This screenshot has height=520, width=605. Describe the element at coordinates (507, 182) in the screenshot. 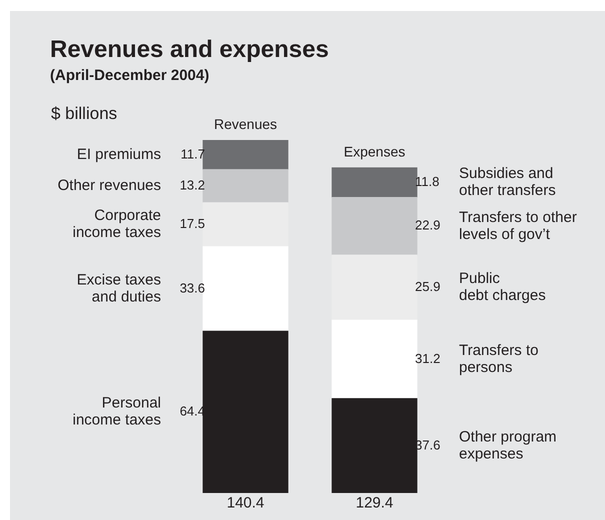

I see `text: Subsidies and other transfers` at that location.